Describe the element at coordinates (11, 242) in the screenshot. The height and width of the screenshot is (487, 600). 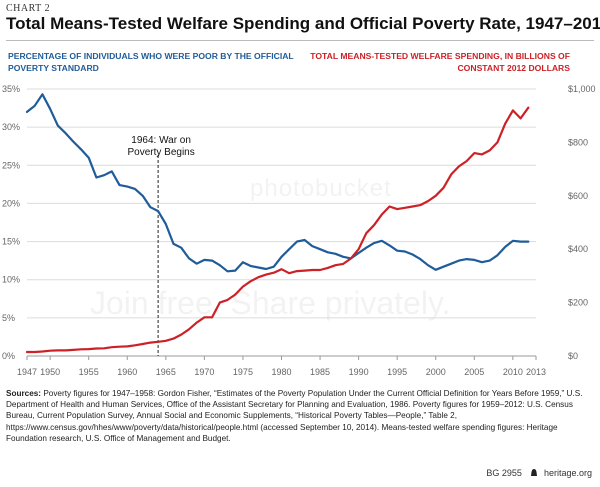
I see `left-tick-label: 15%` at that location.